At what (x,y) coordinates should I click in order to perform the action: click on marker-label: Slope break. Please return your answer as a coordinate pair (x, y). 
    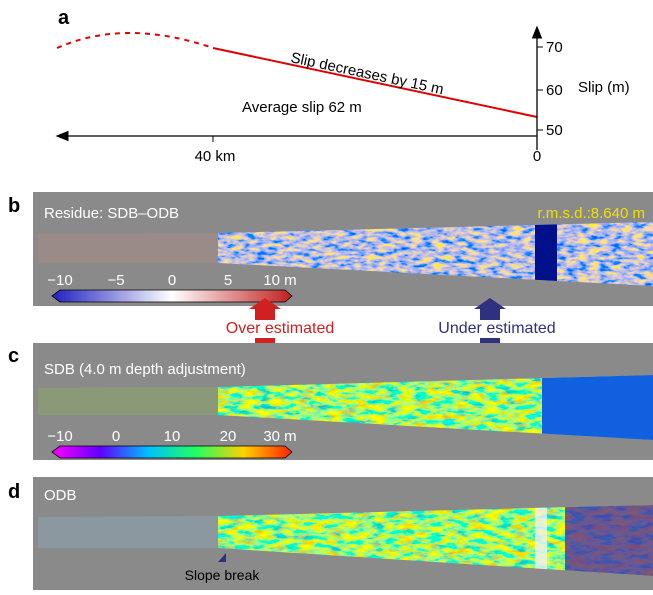
    Looking at the image, I should click on (223, 575).